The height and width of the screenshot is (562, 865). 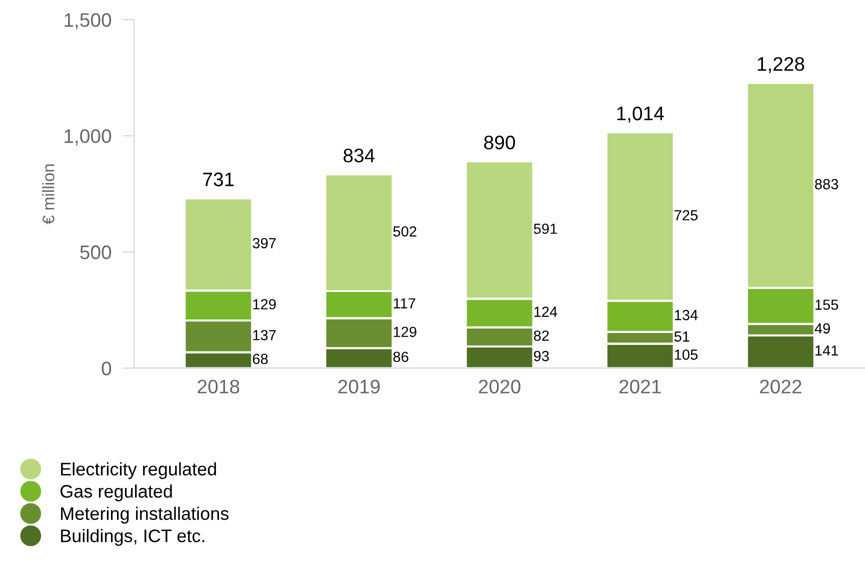 What do you see at coordinates (541, 356) in the screenshot?
I see `data-label: 93` at bounding box center [541, 356].